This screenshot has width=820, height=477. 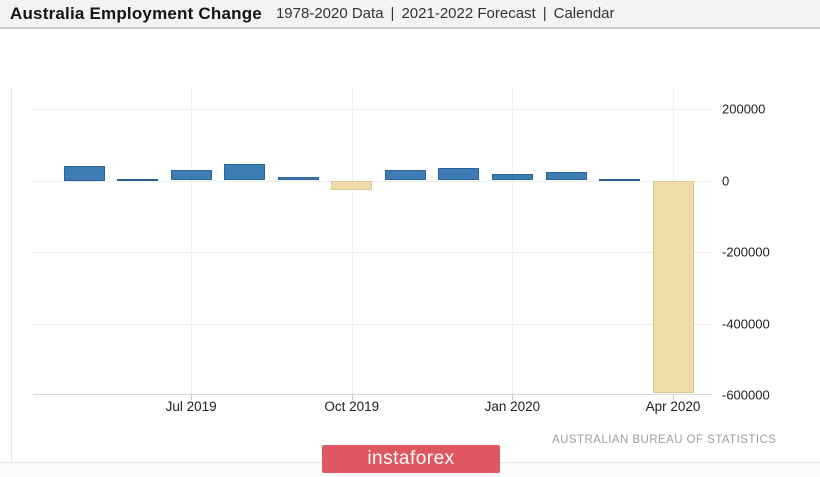 I want to click on bar-jan-2020, so click(x=512, y=177).